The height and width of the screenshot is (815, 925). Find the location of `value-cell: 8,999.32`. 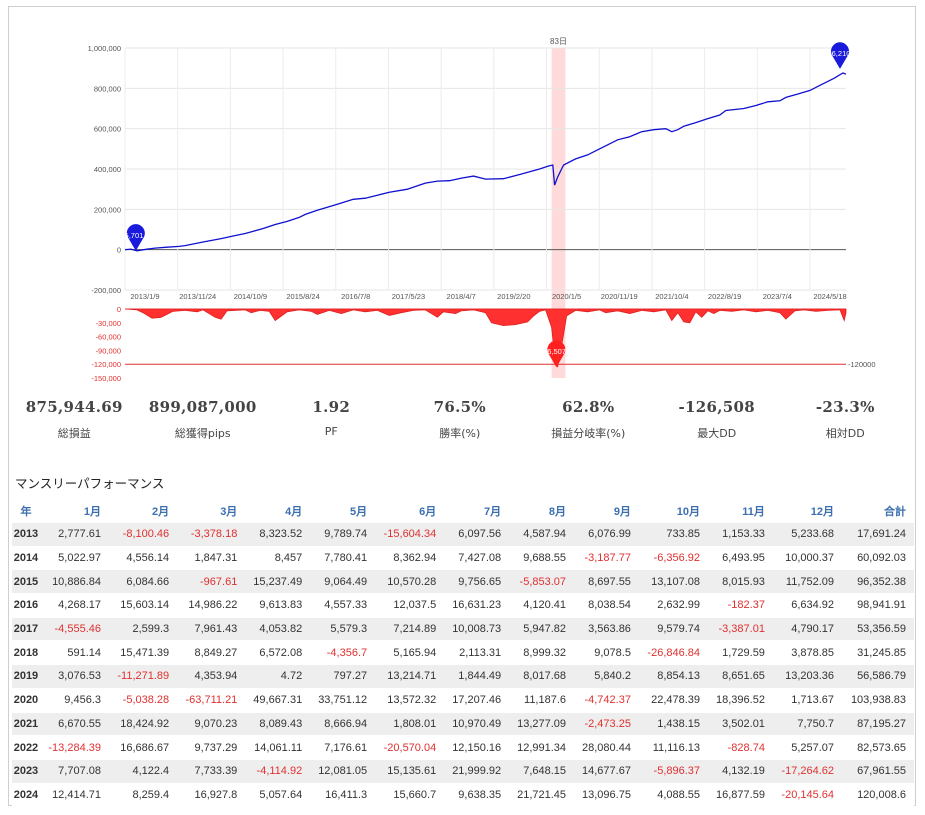

value-cell: 8,999.32 is located at coordinates (542, 652).